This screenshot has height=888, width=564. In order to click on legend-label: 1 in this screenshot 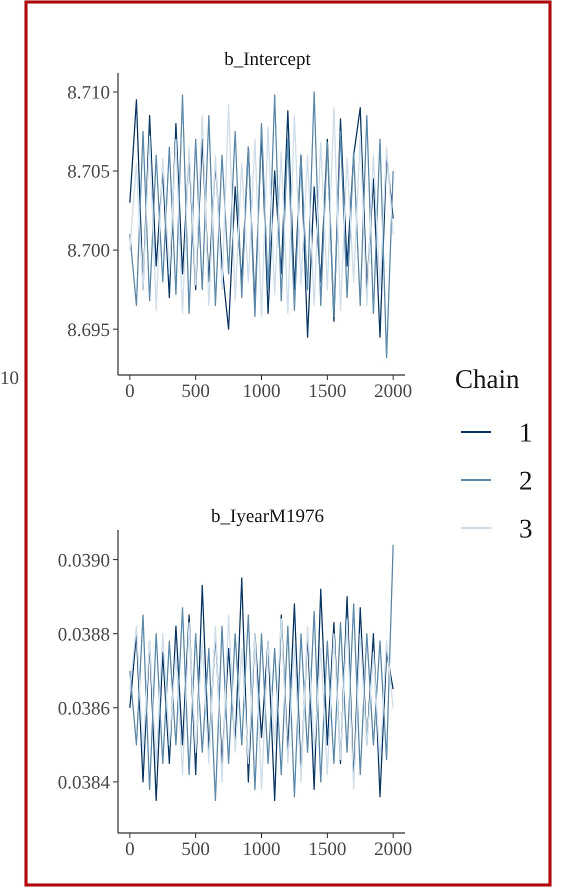, I will do `click(525, 432)`.